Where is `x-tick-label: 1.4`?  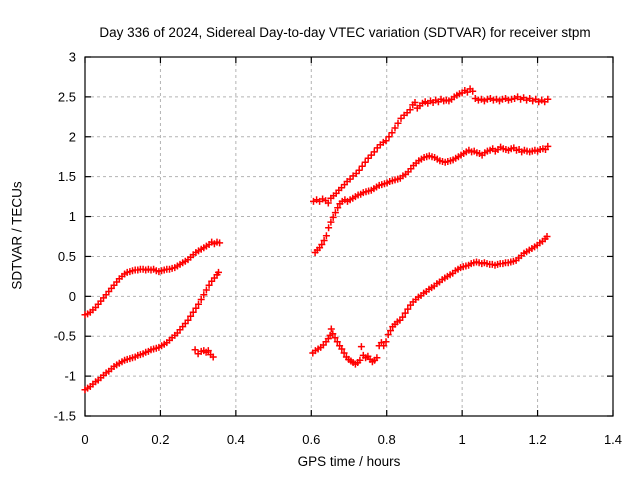 x-tick-label: 1.4 is located at coordinates (613, 439).